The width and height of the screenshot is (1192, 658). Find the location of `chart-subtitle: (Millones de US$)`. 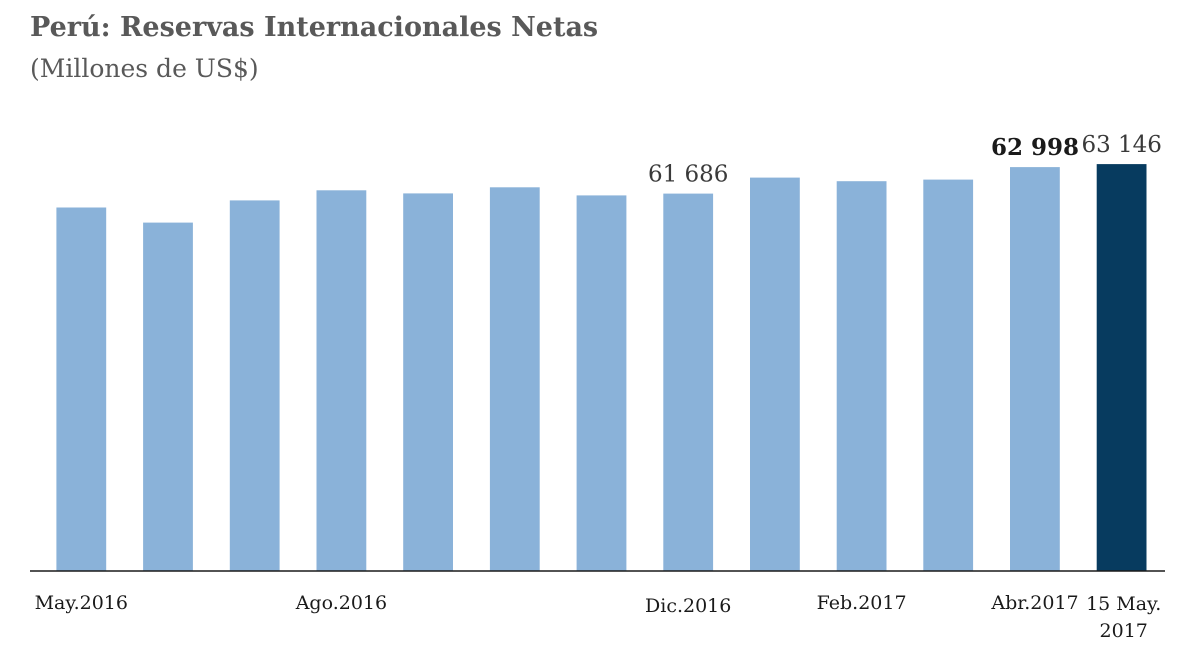

chart-subtitle: (Millones de US$) is located at coordinates (144, 68).